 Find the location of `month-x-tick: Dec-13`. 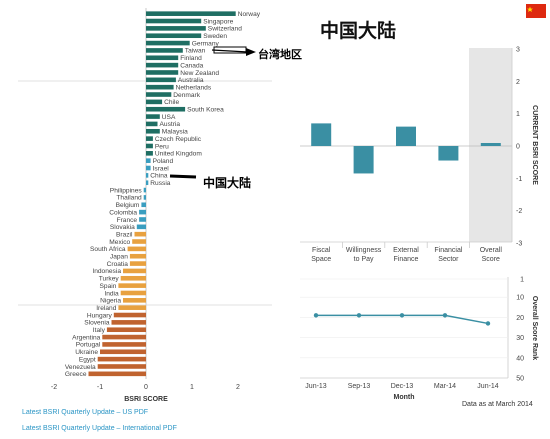

month-x-tick: Dec-13 is located at coordinates (402, 386).